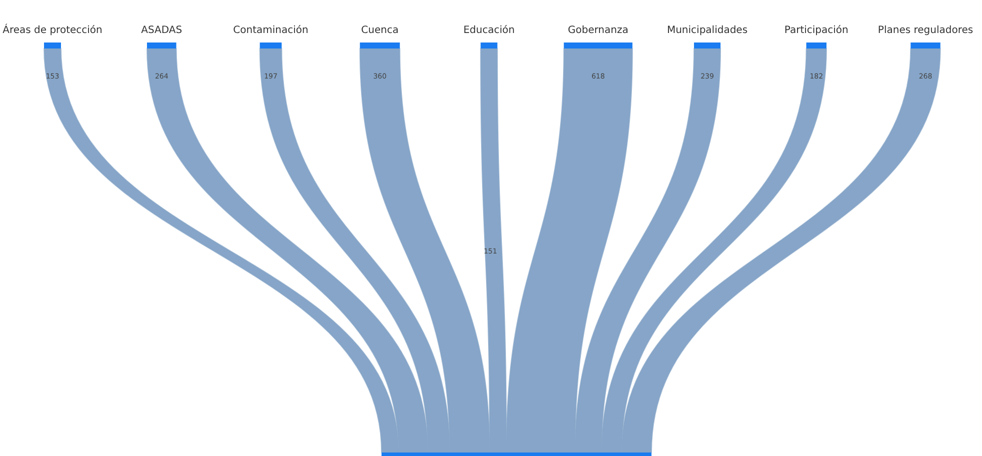  What do you see at coordinates (161, 30) in the screenshot?
I see `category-label: ASADAS` at bounding box center [161, 30].